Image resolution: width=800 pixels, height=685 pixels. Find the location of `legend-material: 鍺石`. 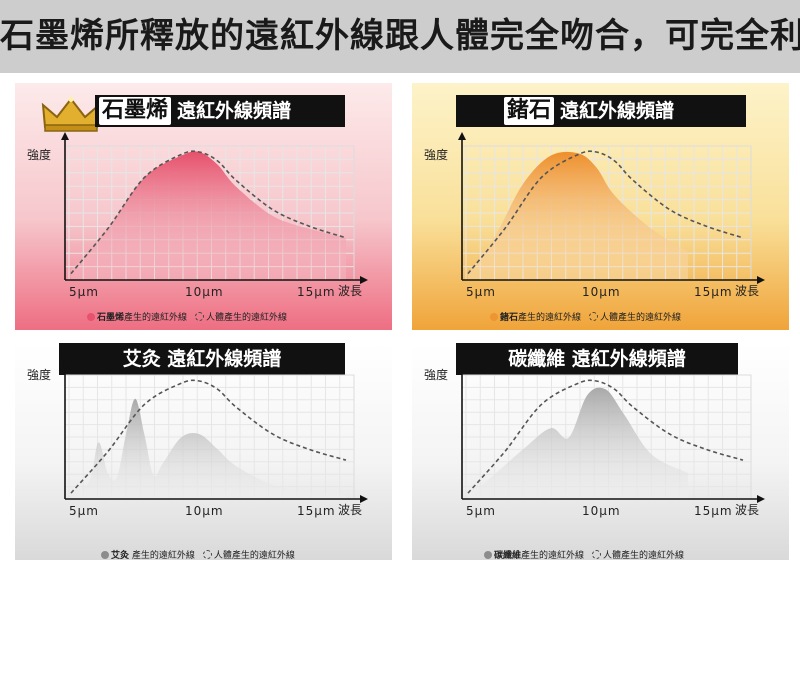

legend-material: 鍺石 is located at coordinates (509, 318).